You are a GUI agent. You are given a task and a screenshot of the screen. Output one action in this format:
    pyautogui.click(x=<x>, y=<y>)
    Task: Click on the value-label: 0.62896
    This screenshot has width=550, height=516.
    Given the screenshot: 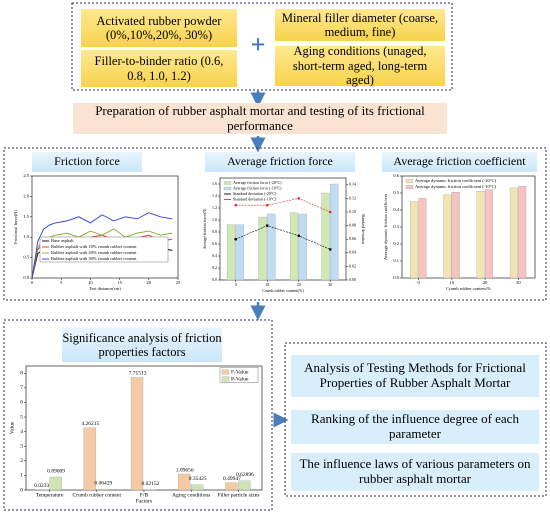 What is the action you would take?
    pyautogui.click(x=245, y=475)
    